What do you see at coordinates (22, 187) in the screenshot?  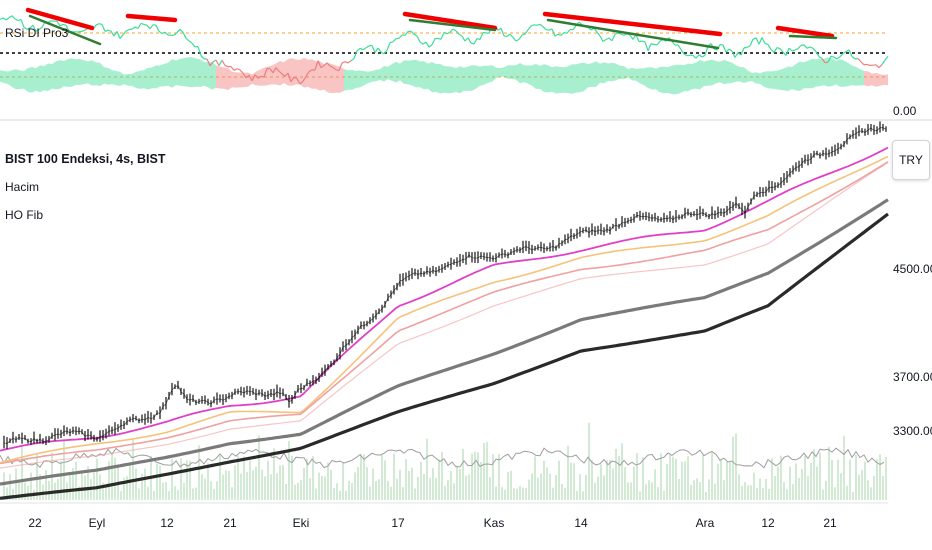 I see `volume-indicator-label: Hacim` at bounding box center [22, 187].